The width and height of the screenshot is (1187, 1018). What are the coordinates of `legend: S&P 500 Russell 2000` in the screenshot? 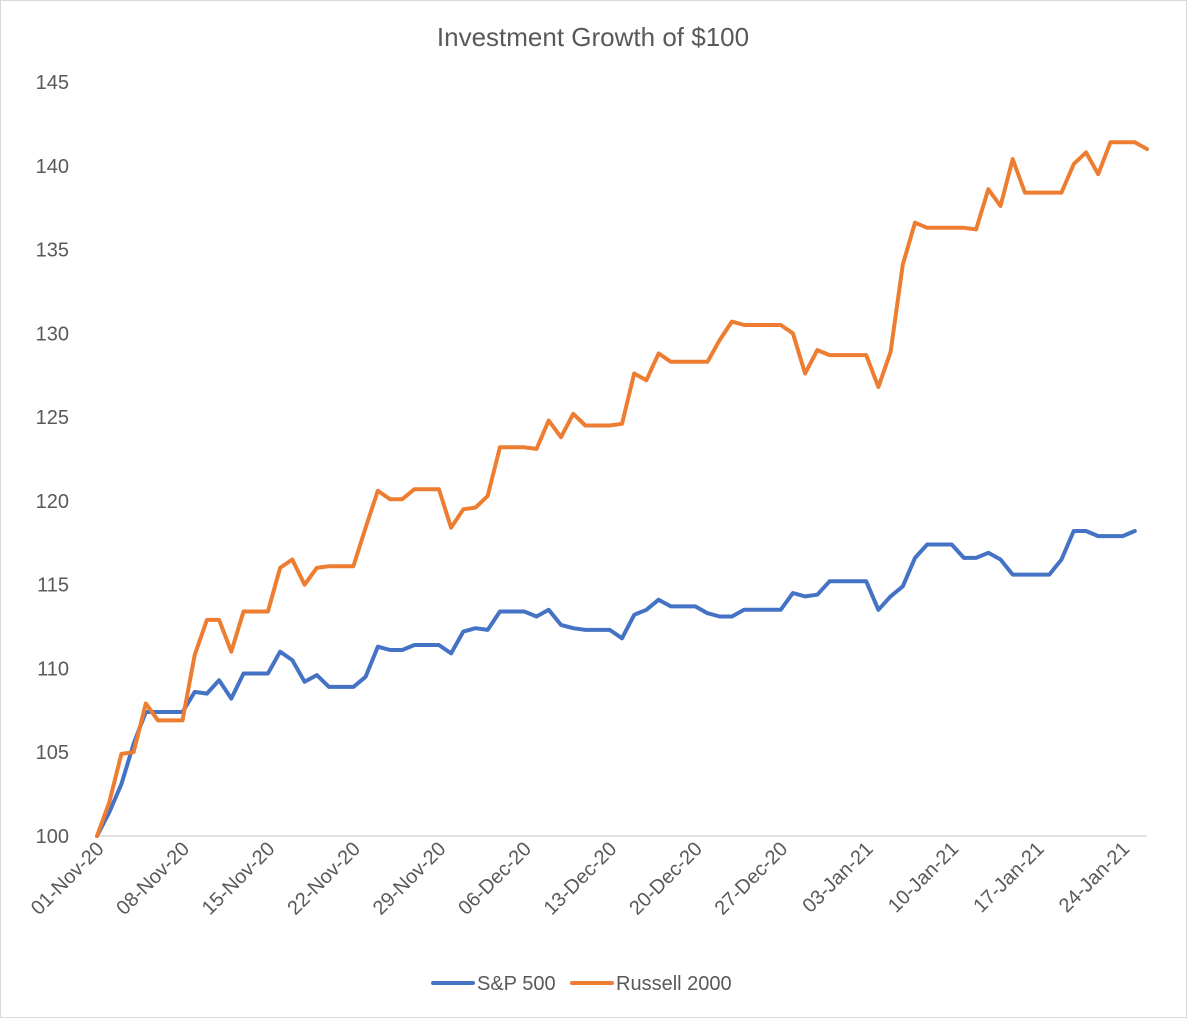 It's located at (581, 984).